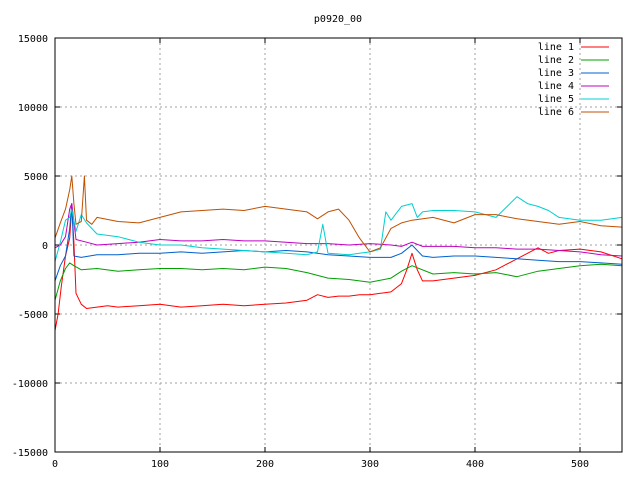  I want to click on y-tick-label: -10000, so click(30, 384).